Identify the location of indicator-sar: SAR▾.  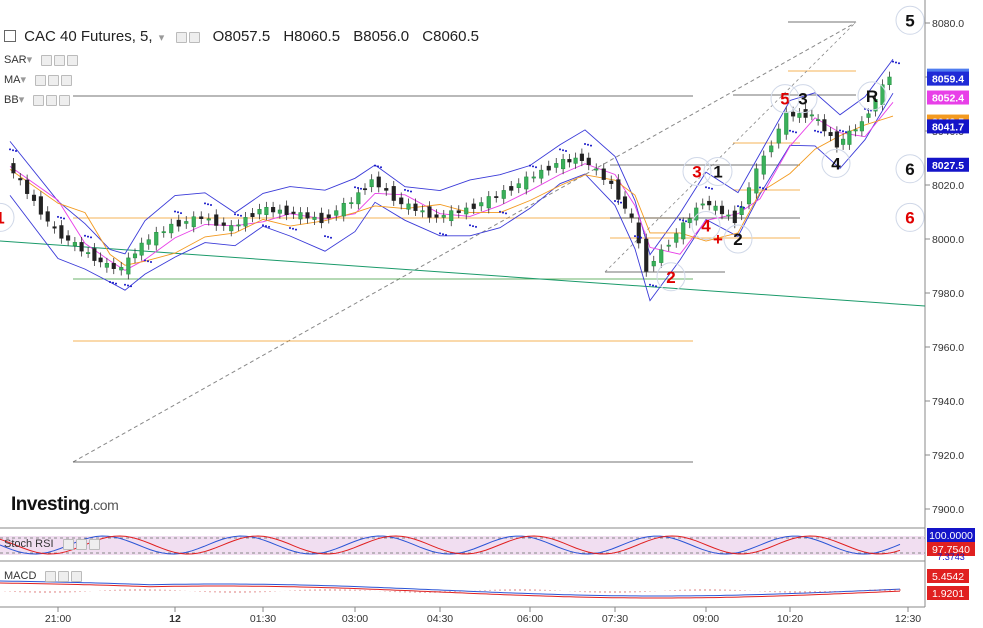
(42, 59).